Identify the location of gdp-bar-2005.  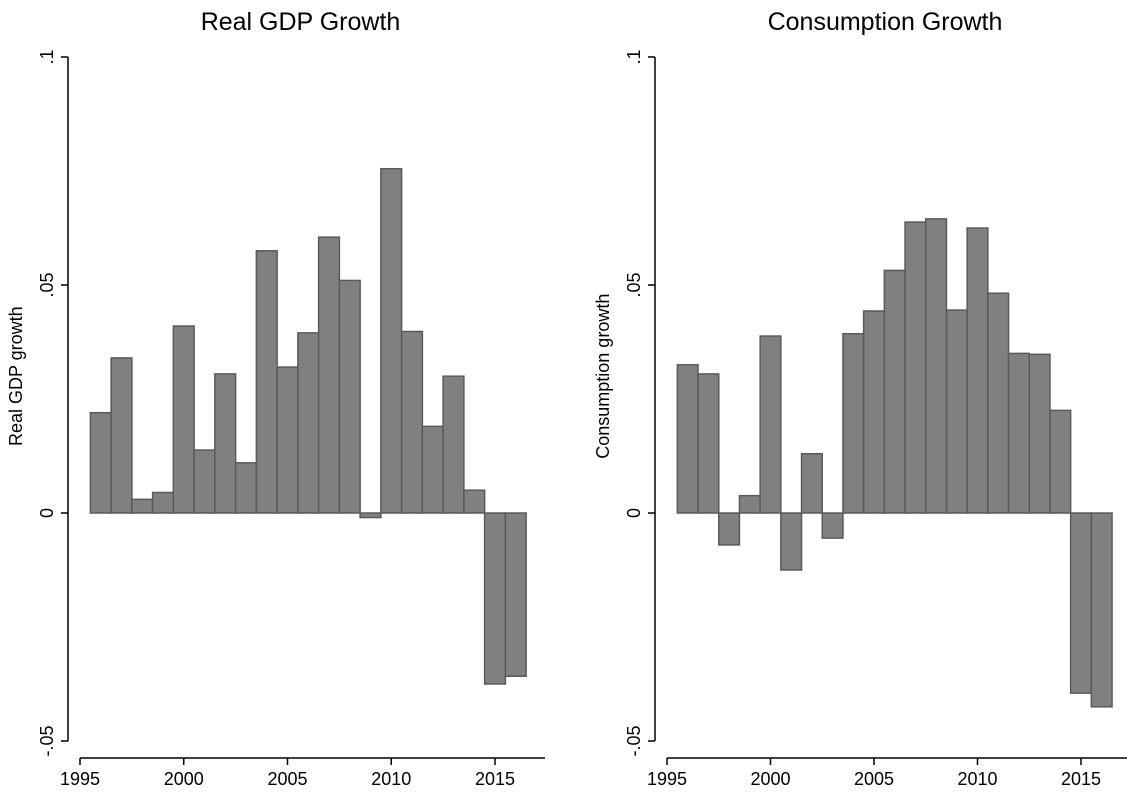
(287, 440).